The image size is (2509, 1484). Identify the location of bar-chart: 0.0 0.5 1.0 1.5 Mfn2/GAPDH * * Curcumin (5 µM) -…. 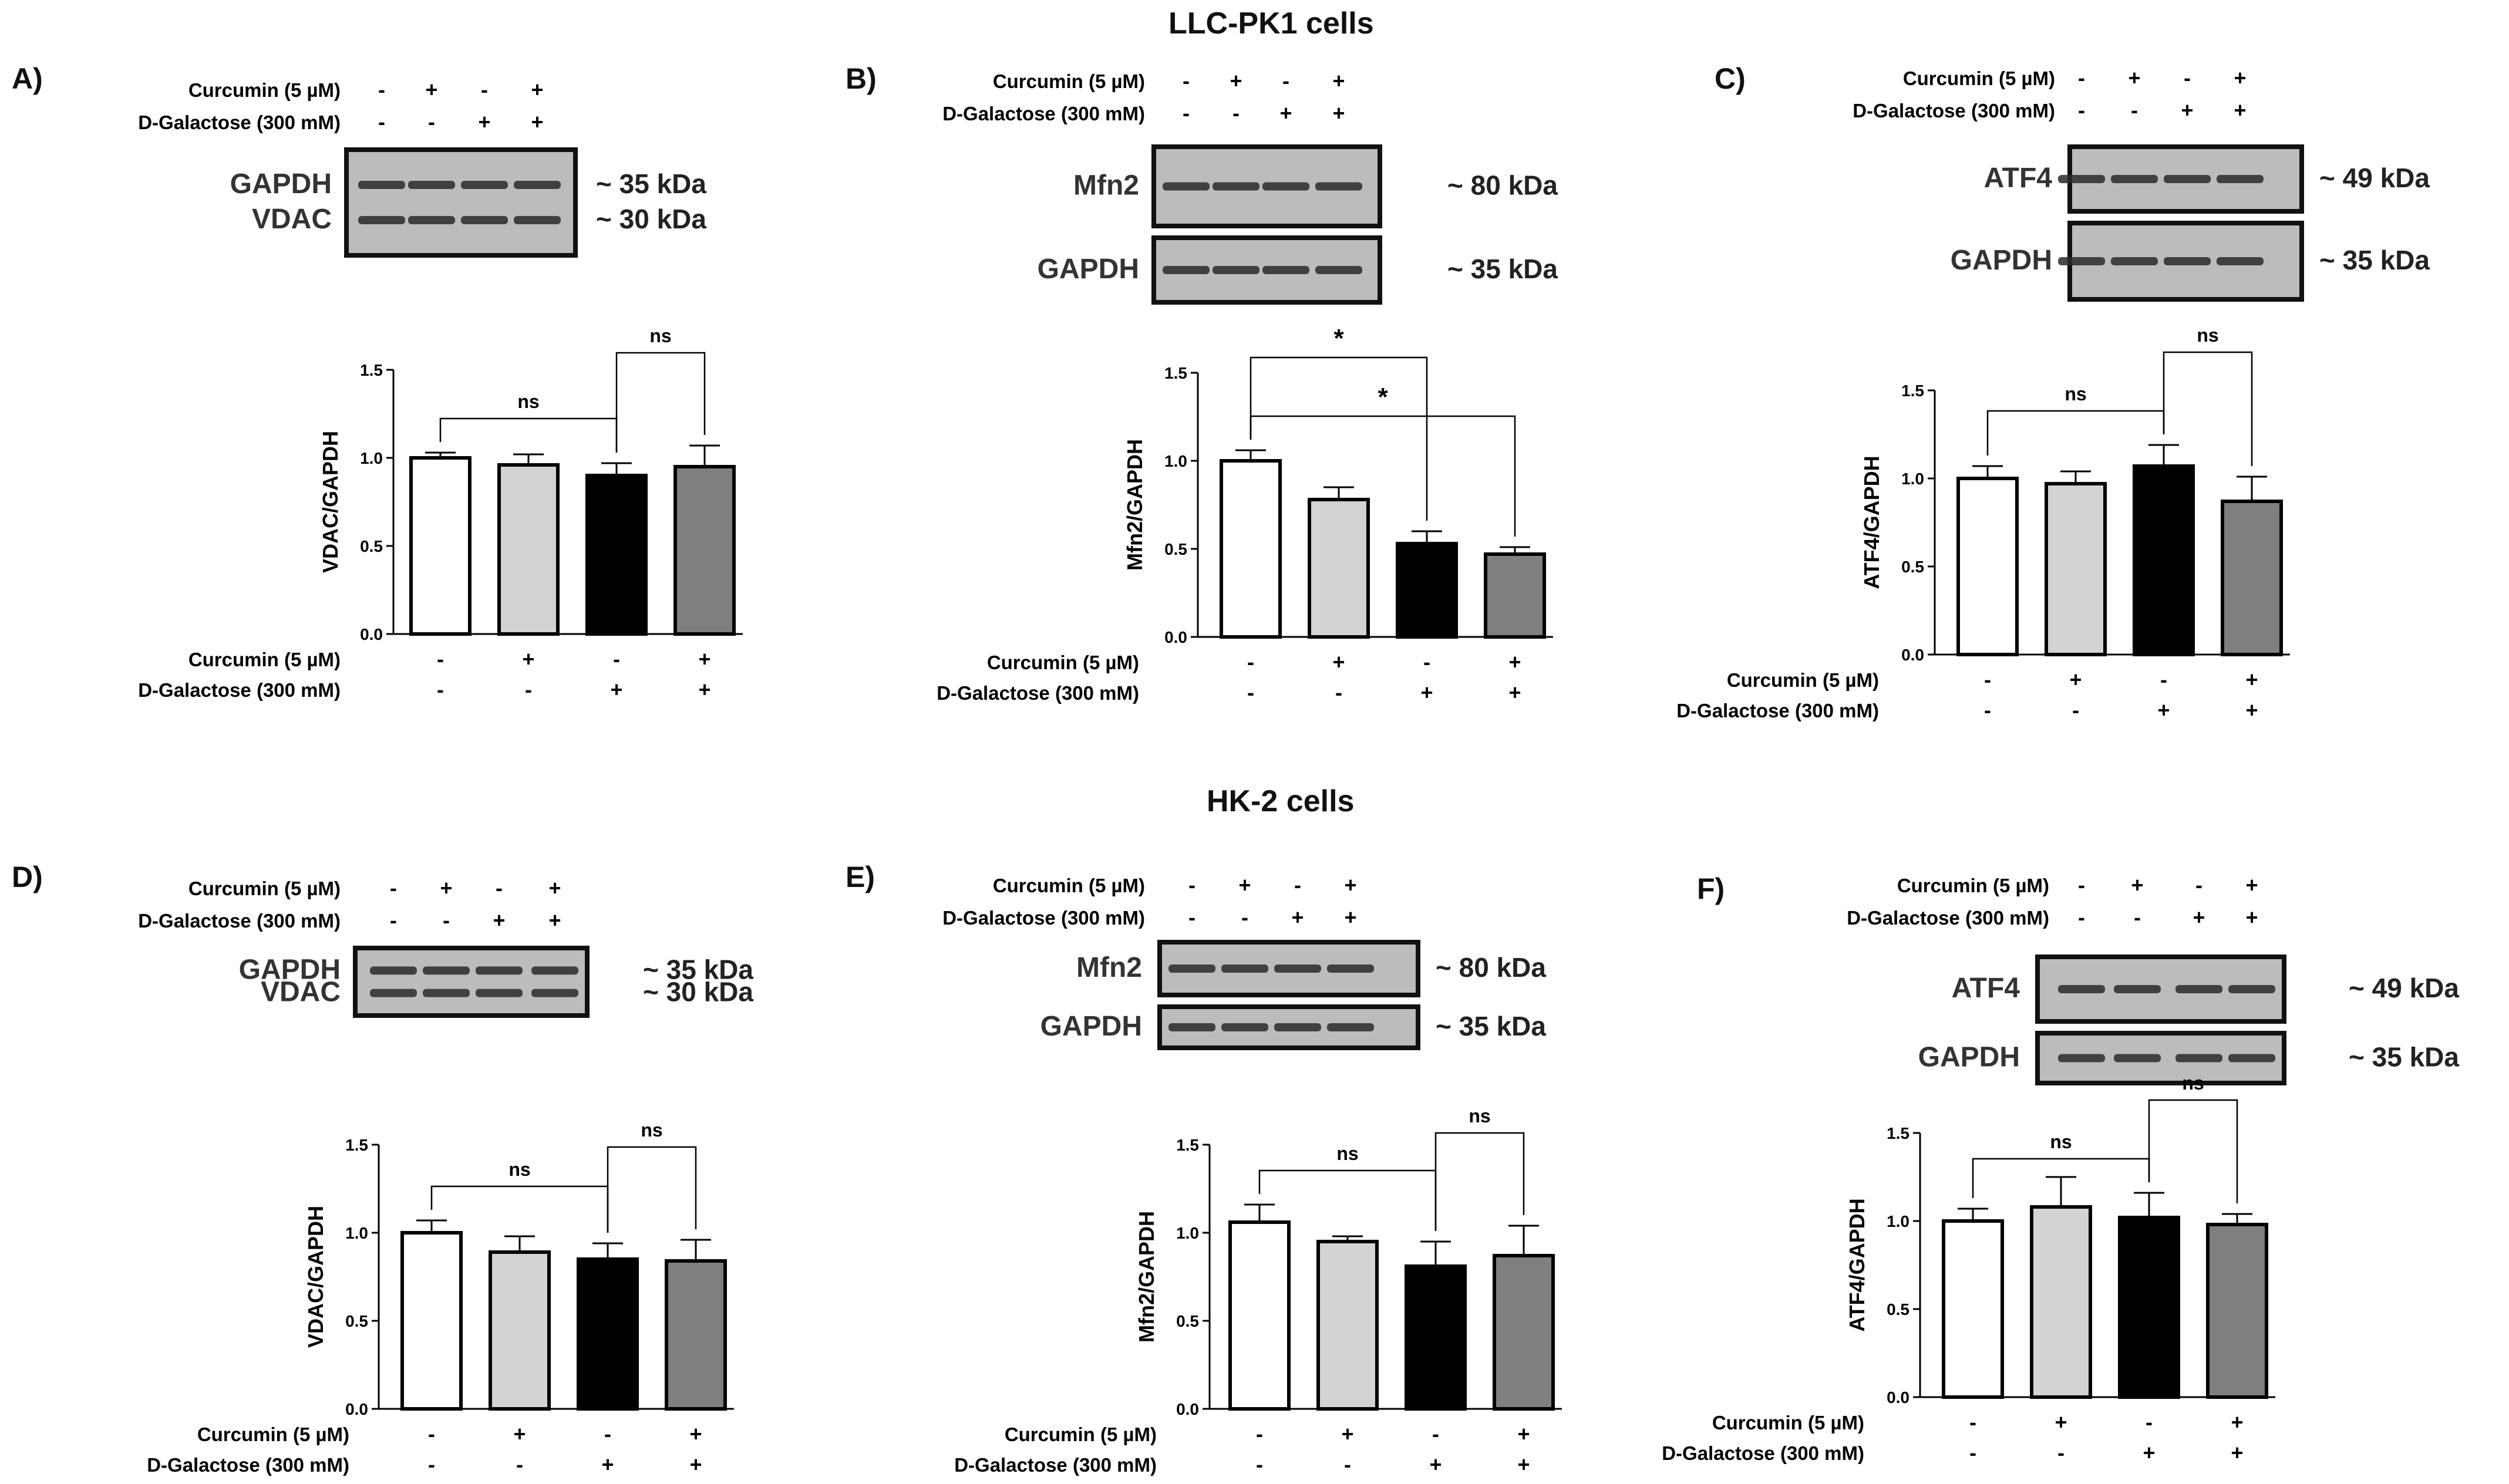
(1245, 514).